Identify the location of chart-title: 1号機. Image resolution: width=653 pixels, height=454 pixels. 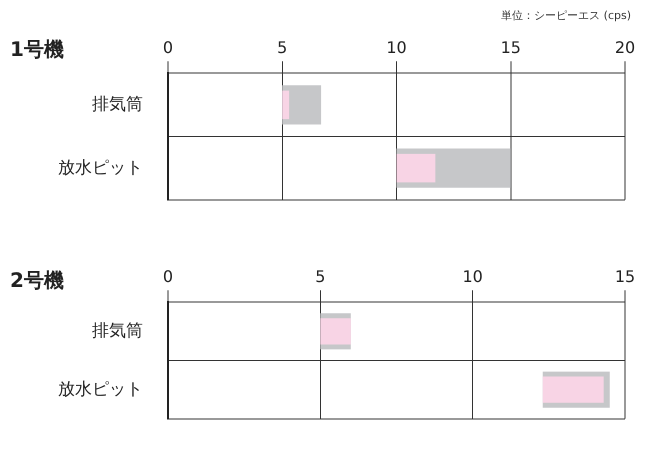
(37, 49).